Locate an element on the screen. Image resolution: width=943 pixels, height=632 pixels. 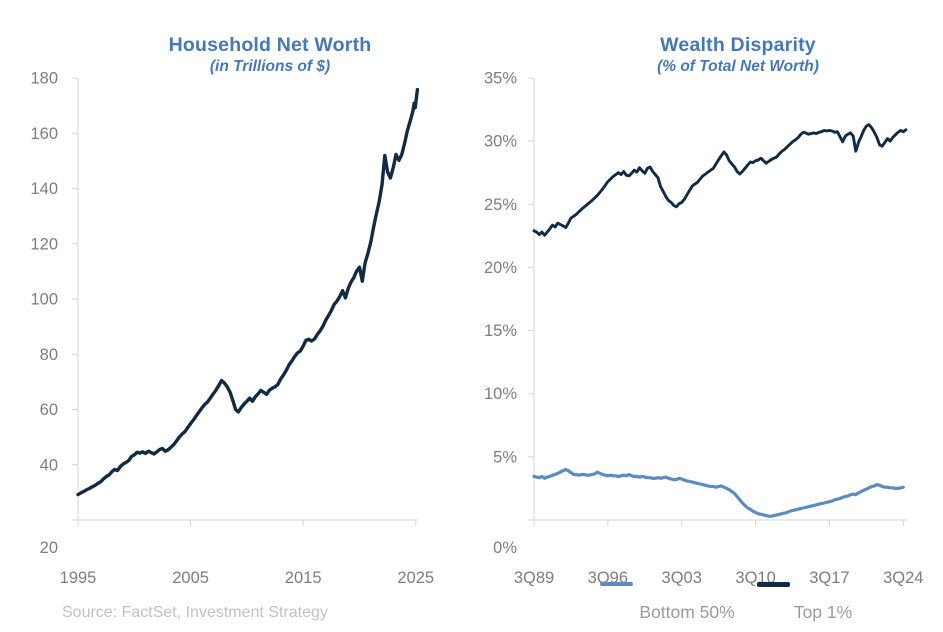
series-line-top-1- is located at coordinates (720, 180).